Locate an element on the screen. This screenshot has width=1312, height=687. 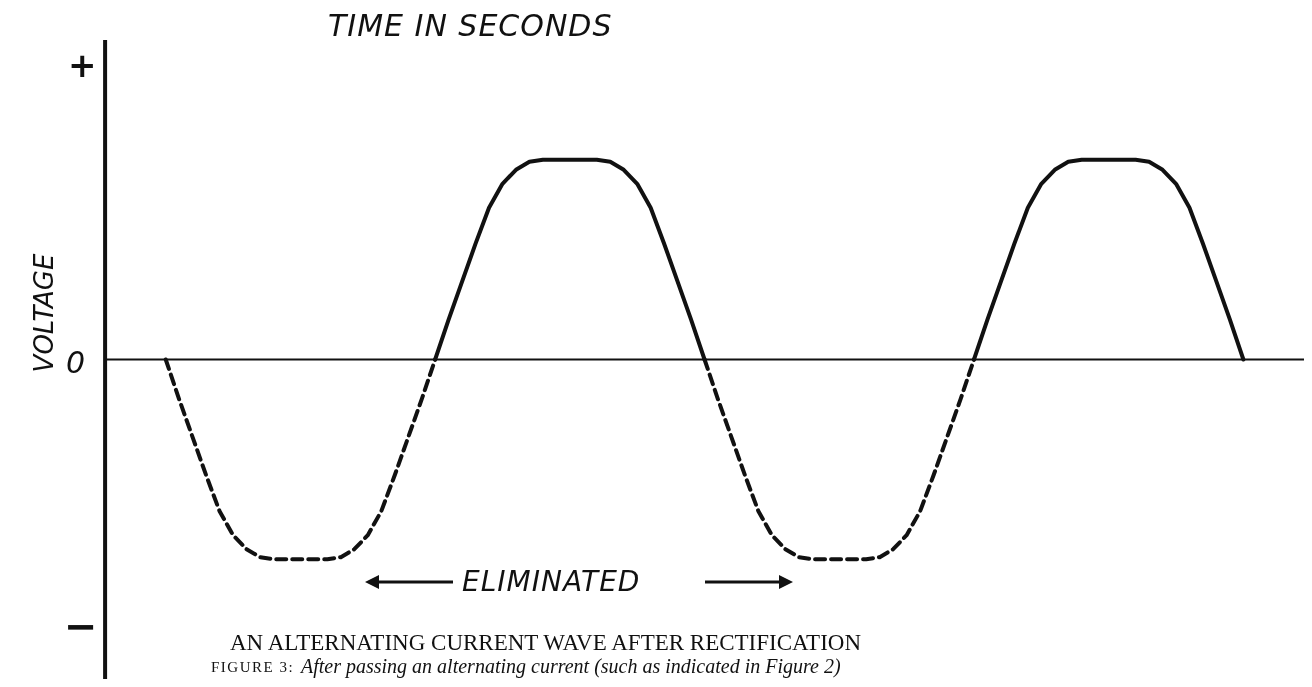
y-axis-title: VOLTAGE is located at coordinates (44, 313).